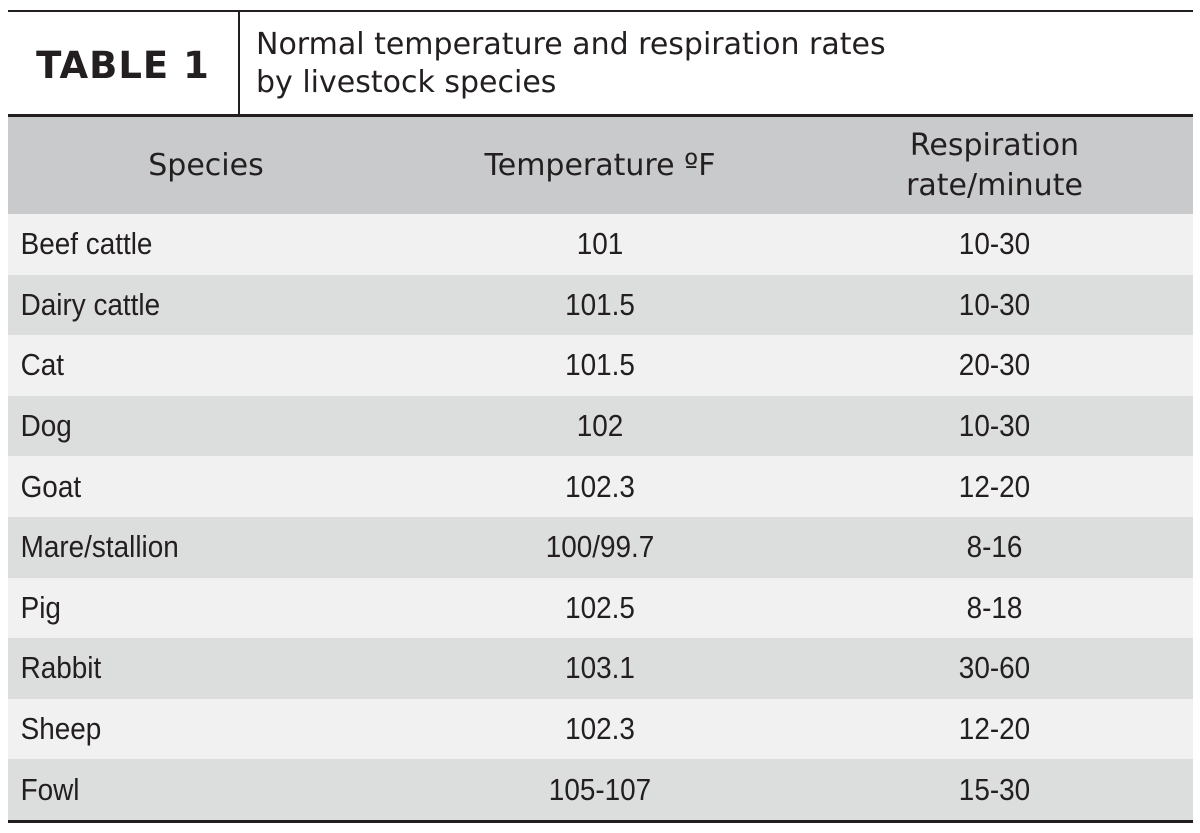 Image resolution: width=1200 pixels, height=833 pixels. Describe the element at coordinates (124, 63) in the screenshot. I see `table-number-label: TABLE 1` at that location.